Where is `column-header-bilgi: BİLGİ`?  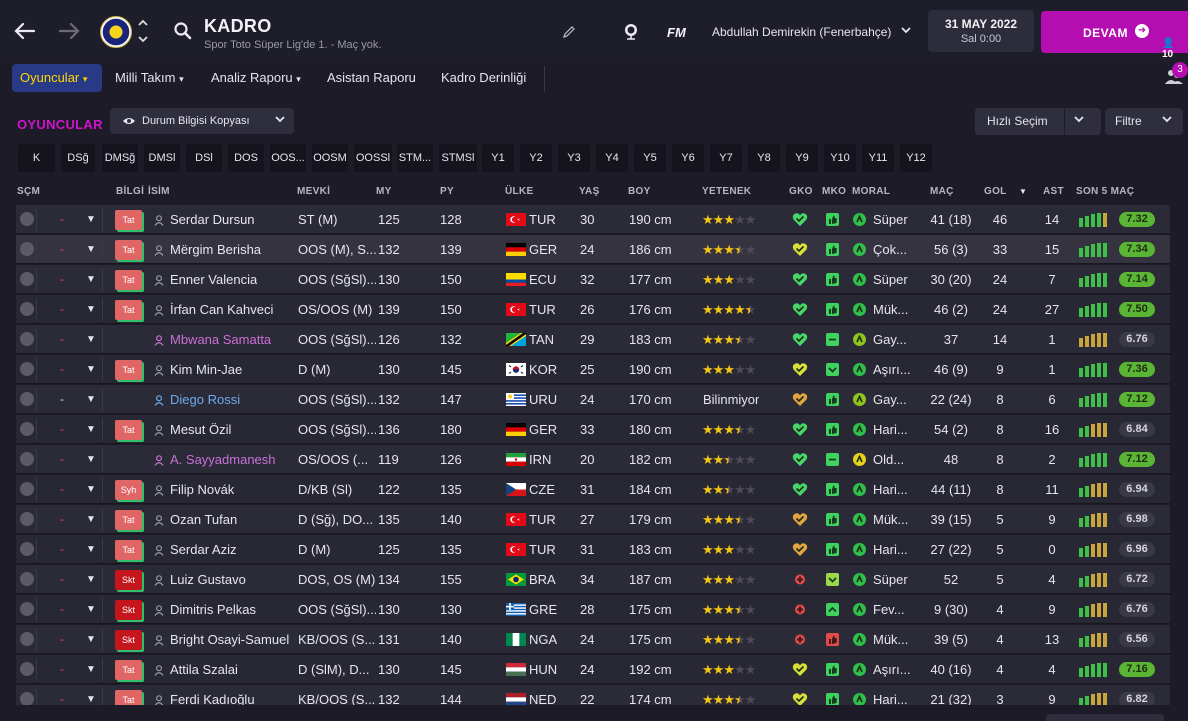
column-header-bilgi: BİLGİ is located at coordinates (130, 191).